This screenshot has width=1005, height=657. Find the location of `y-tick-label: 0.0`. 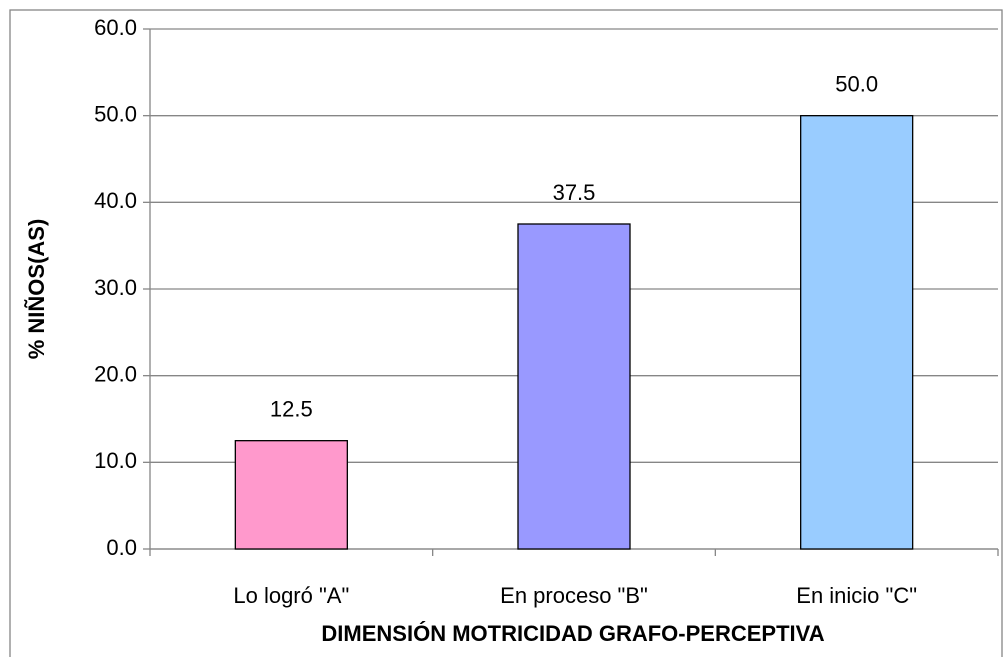

y-tick-label: 0.0 is located at coordinates (121, 547).